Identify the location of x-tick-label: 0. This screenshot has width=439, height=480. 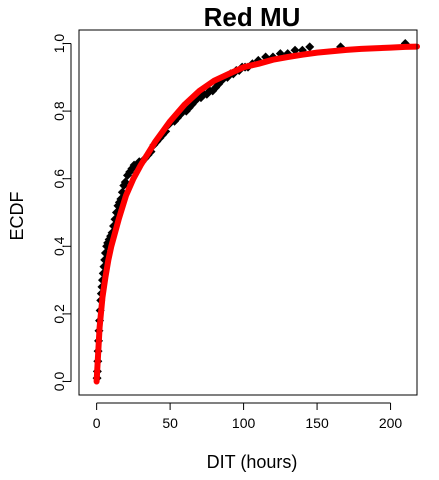
(97, 423).